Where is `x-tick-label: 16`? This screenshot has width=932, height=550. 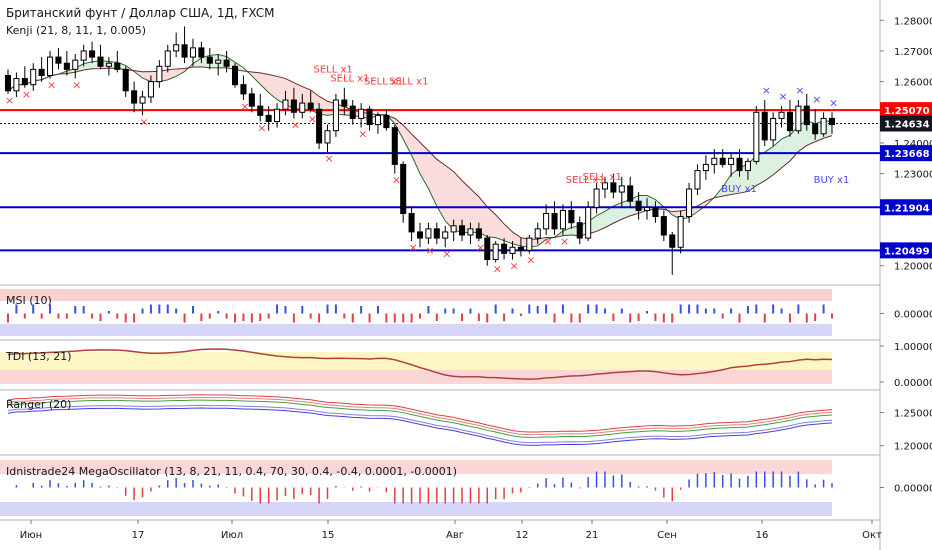 x-tick-label: 16 is located at coordinates (762, 535).